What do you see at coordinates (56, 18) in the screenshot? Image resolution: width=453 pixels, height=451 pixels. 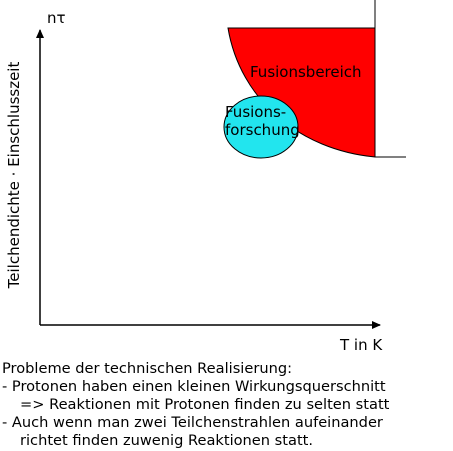 I see `y-axis-symbol: nτ` at bounding box center [56, 18].